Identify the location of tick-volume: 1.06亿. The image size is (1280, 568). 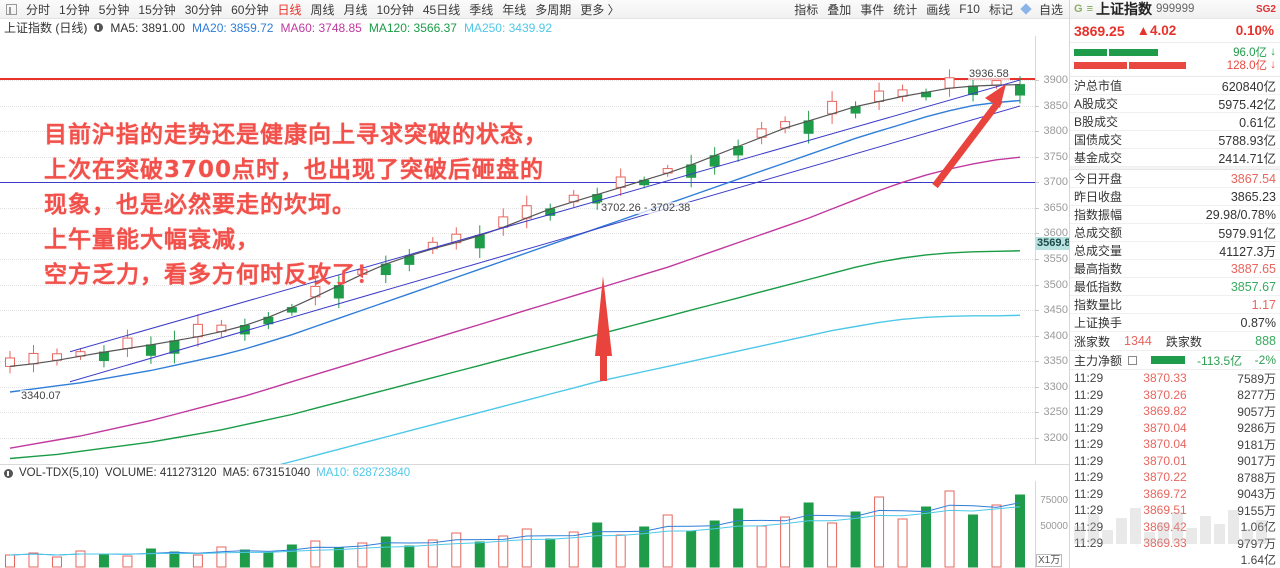
(1258, 527).